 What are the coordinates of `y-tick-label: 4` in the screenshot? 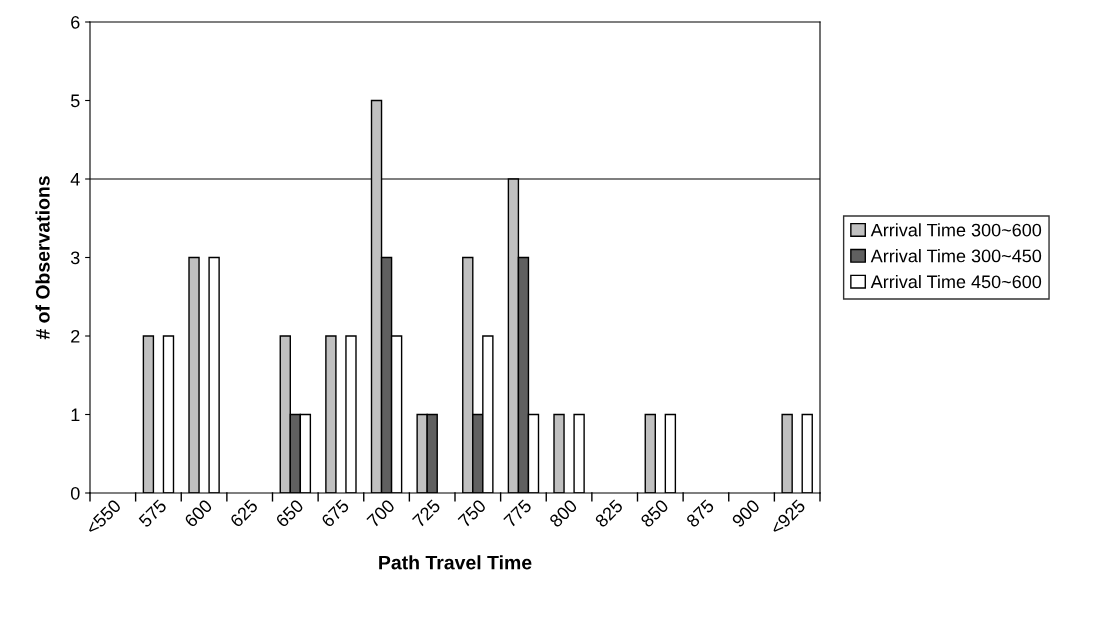 It's located at (75, 179).